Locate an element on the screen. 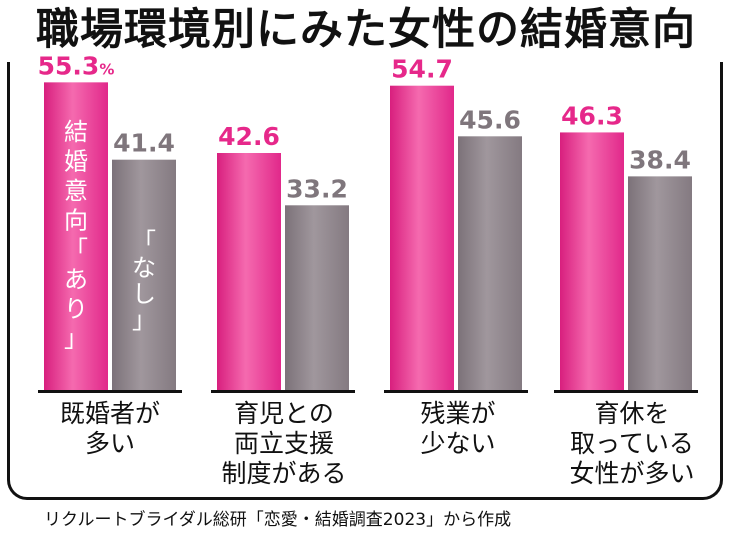 The image size is (732, 535). data-label: 46.3 is located at coordinates (592, 115).